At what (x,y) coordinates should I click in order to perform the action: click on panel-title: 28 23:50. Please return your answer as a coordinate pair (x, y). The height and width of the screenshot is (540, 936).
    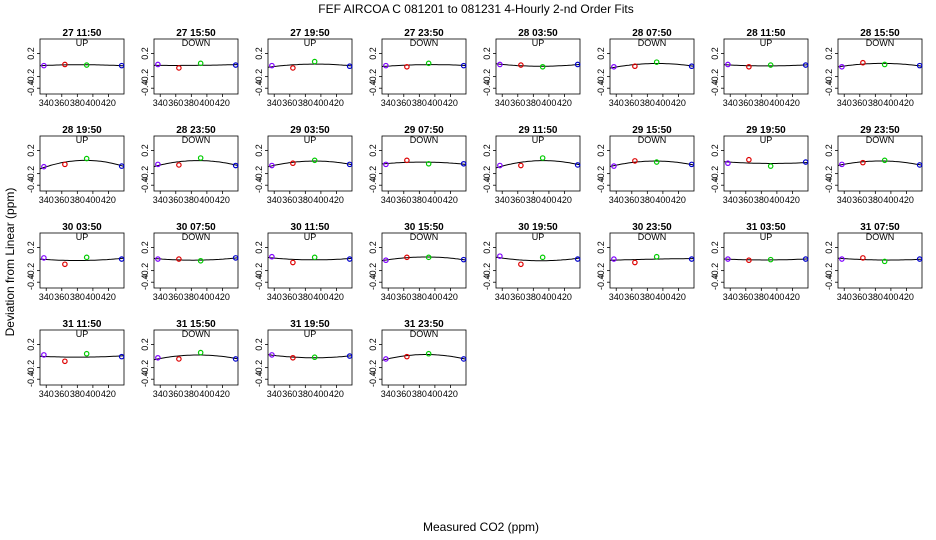
    Looking at the image, I should click on (196, 130).